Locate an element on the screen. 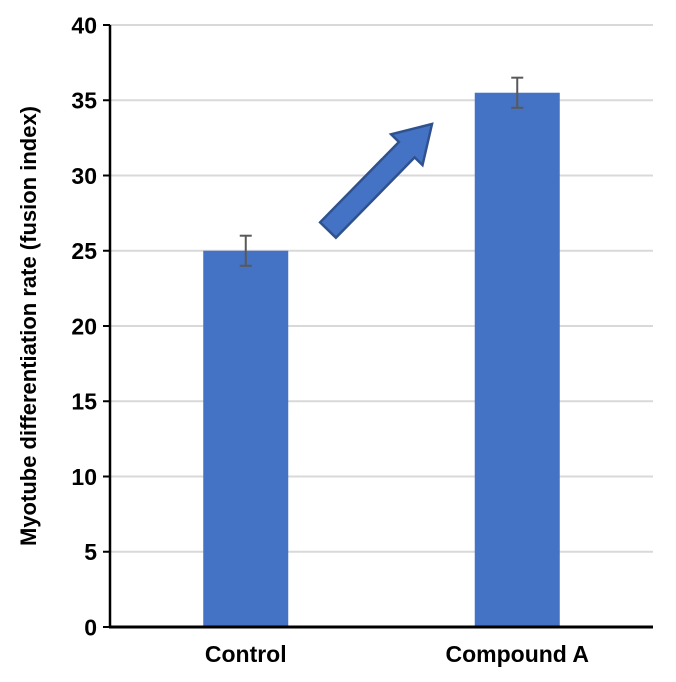  y-tick-label: 15 is located at coordinates (84, 402).